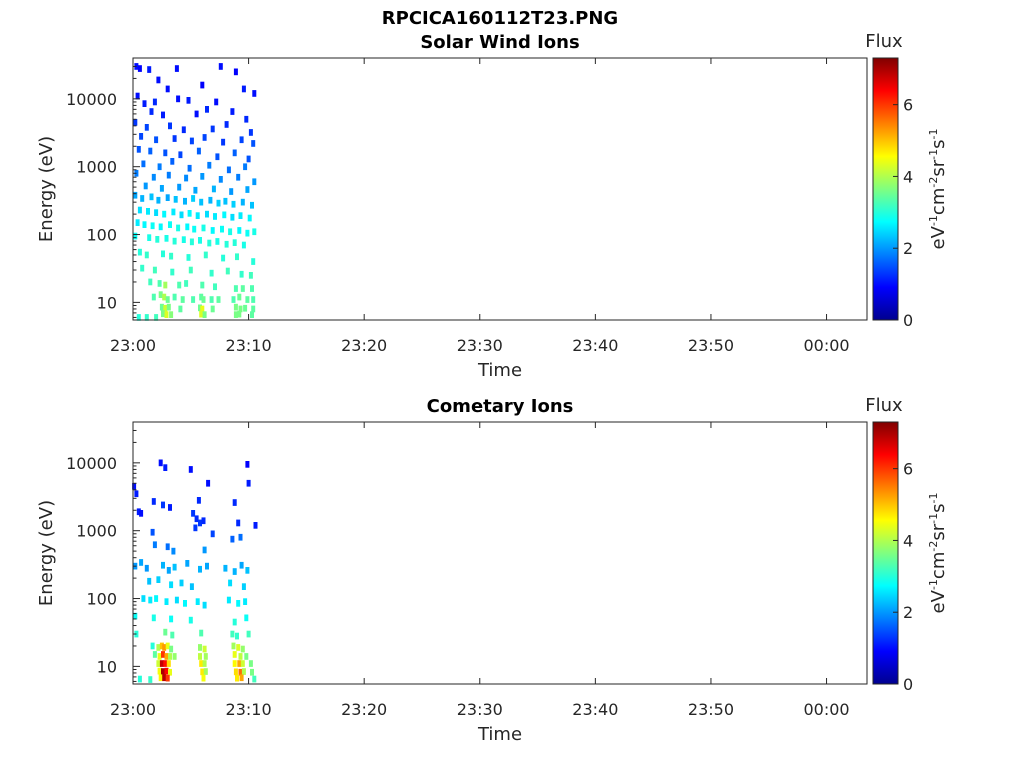  Describe the element at coordinates (711, 345) in the screenshot. I see `x-tick-label: 23:50` at that location.